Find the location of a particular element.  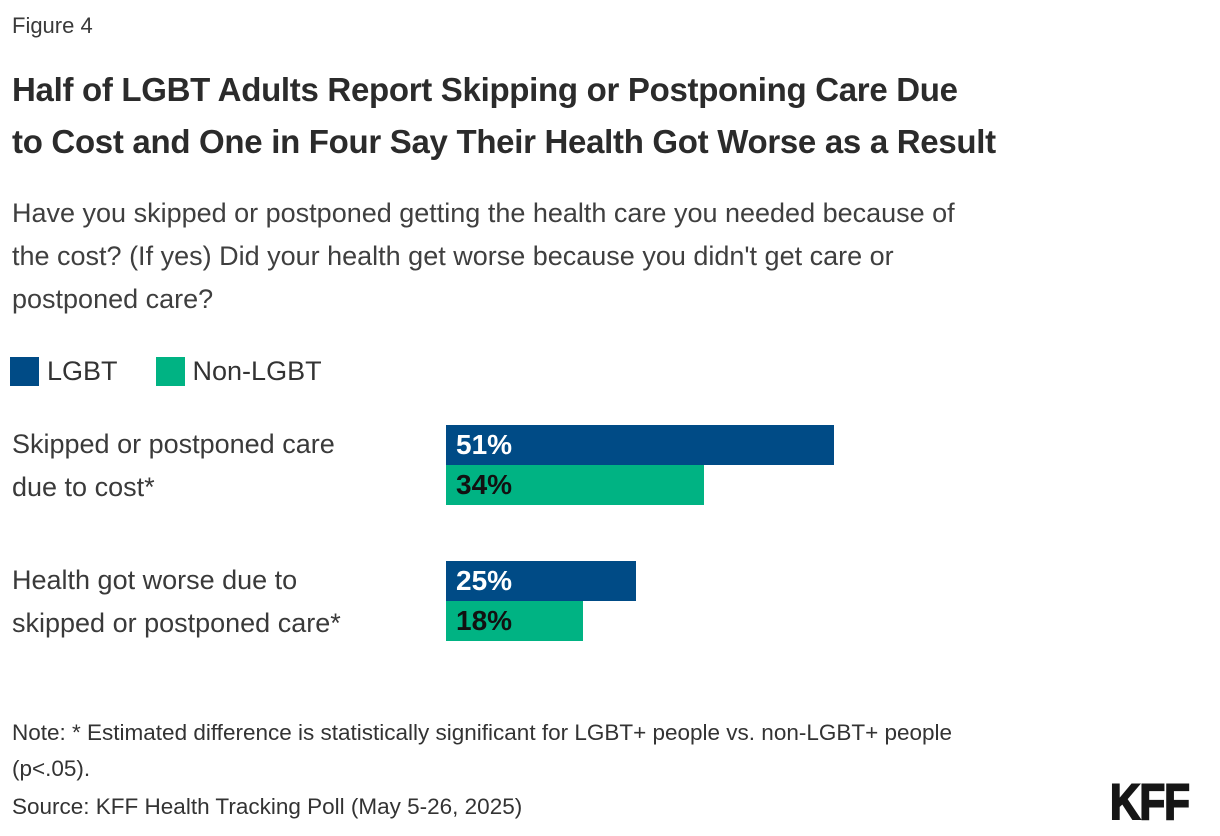

legend-item-non-lgbt: Non-LGBT is located at coordinates (238, 371).